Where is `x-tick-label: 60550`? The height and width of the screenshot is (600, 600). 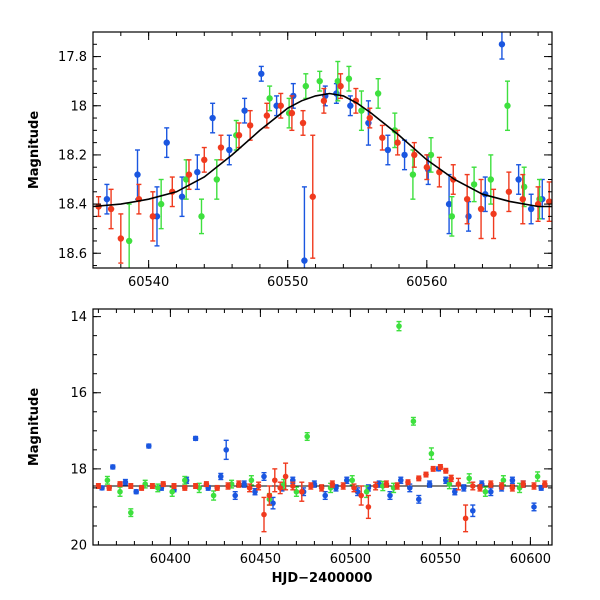
x-tick-label: 60550 is located at coordinates (440, 559).